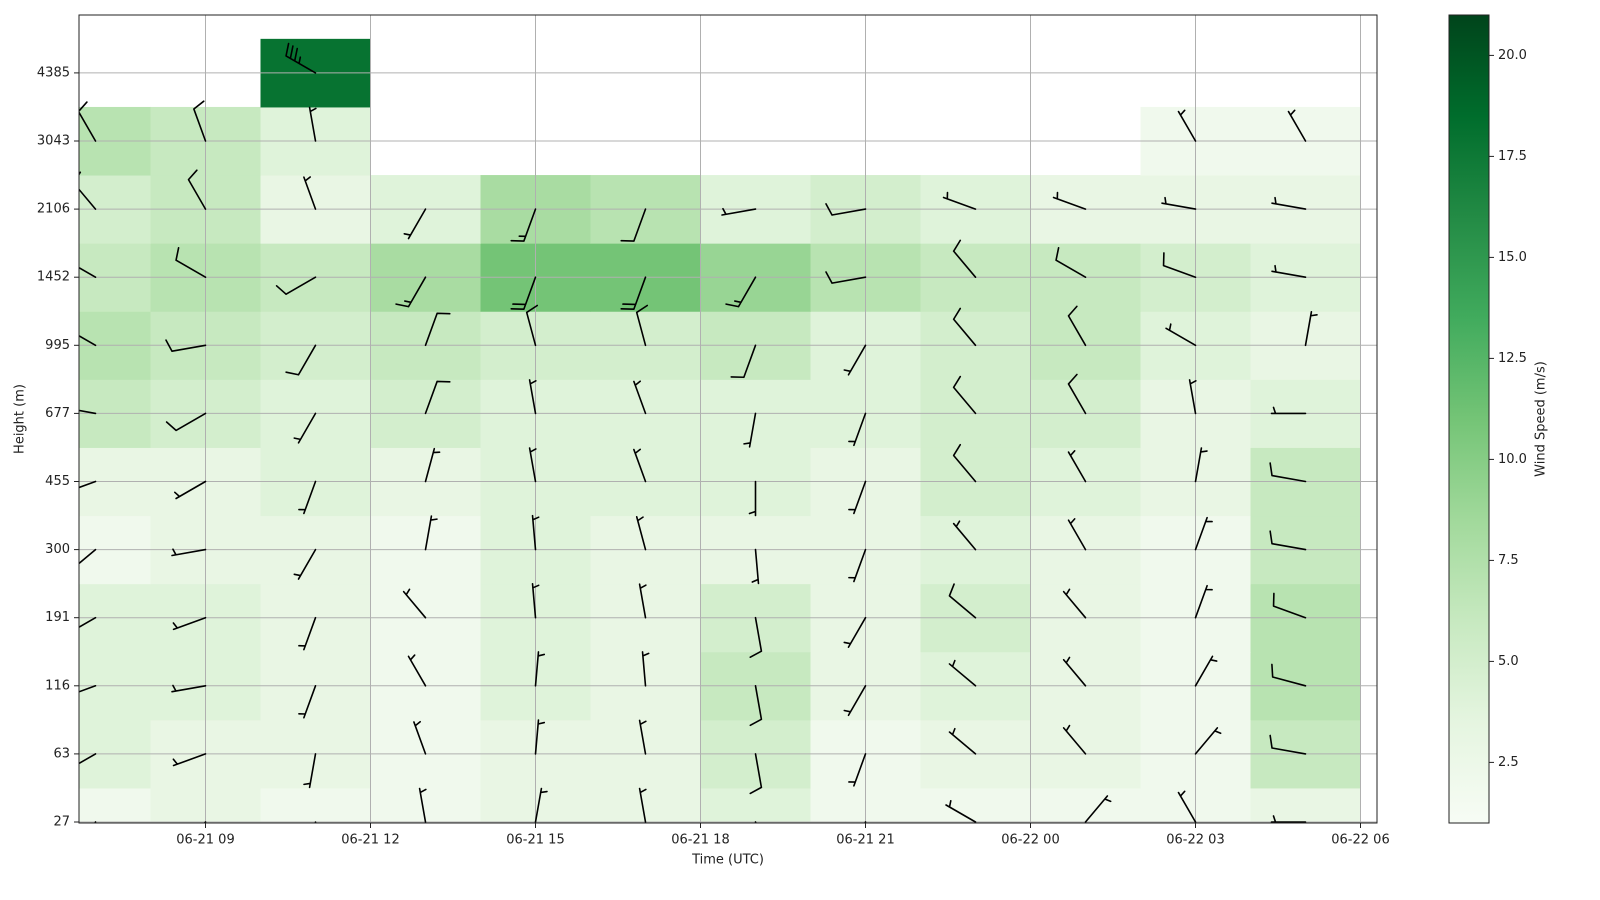  Describe the element at coordinates (53, 209) in the screenshot. I see `y-tick-label: 2106` at that location.